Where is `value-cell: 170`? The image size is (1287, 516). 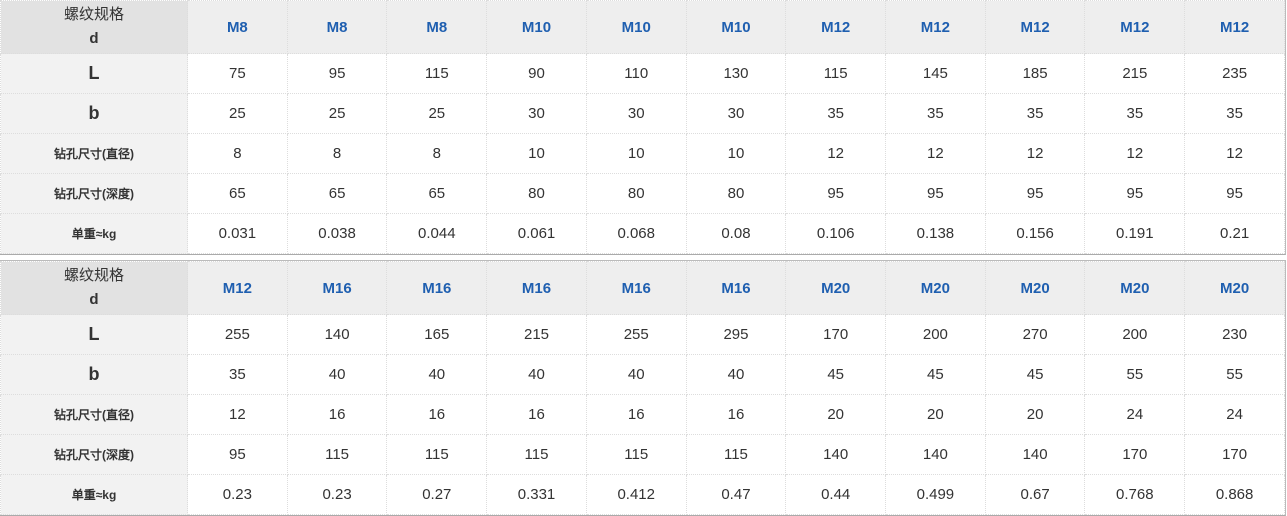 value-cell: 170 is located at coordinates (1135, 454).